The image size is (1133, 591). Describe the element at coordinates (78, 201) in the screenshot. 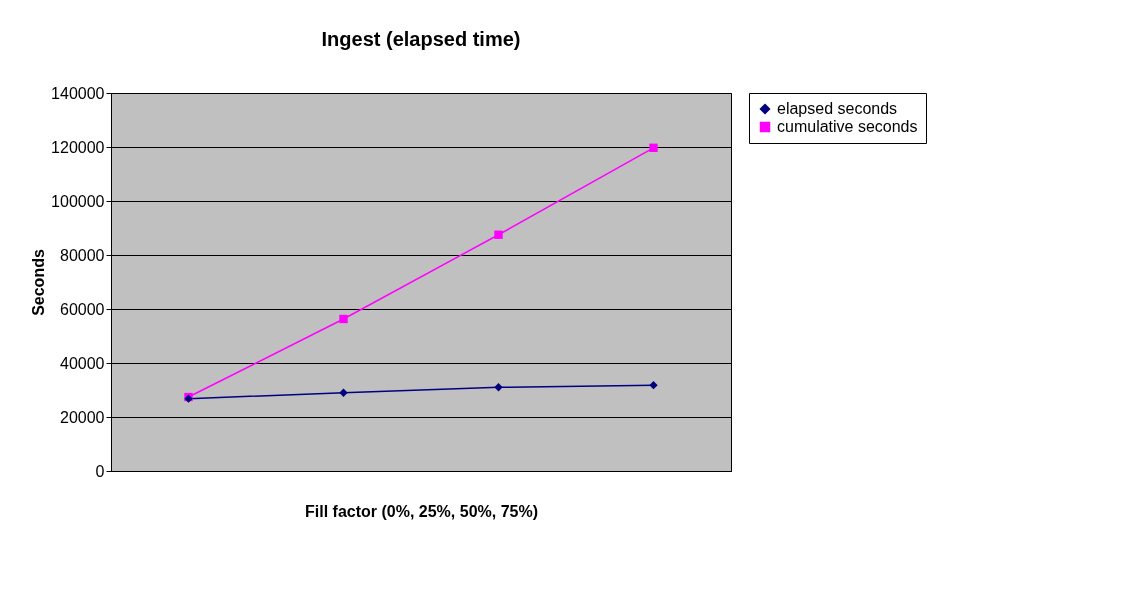

I see `y-tick-label: 100000` at that location.